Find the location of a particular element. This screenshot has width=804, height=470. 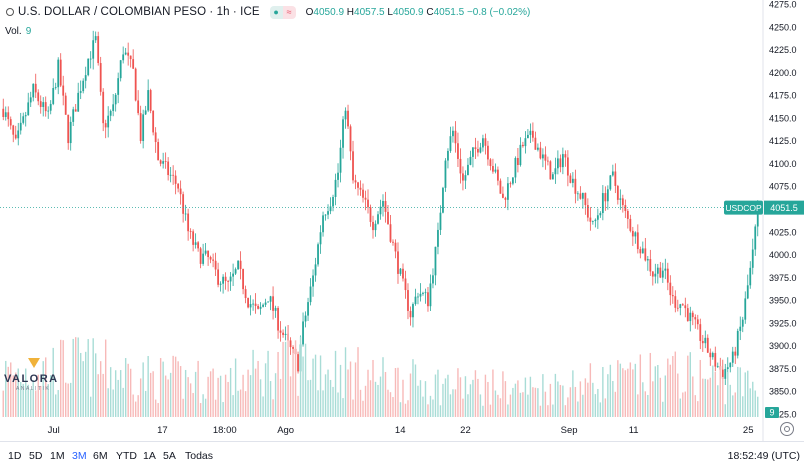

tf-1m: 1M is located at coordinates (57, 456).